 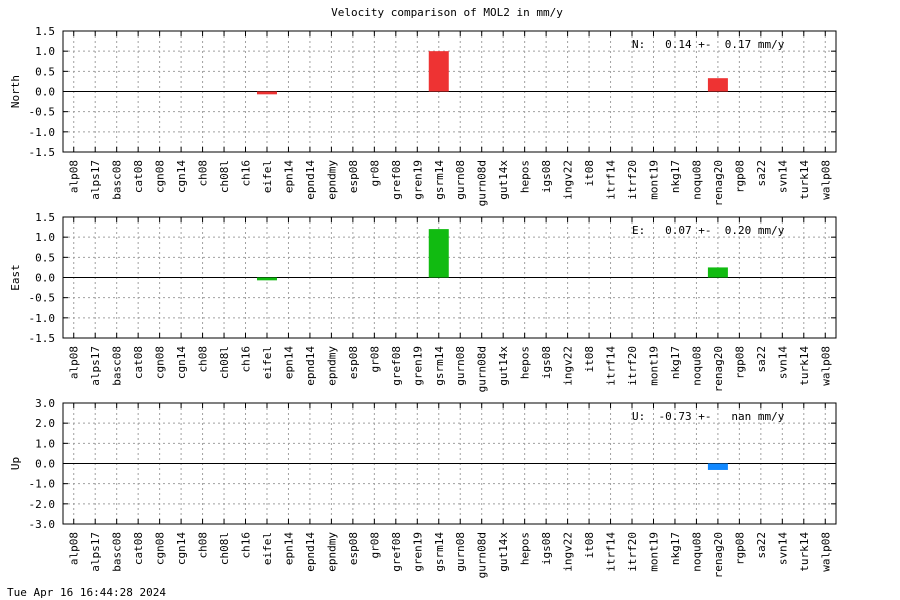 I want to click on stats-annotation: E: 0.07 +- 0.20 mm/y, so click(x=708, y=230).